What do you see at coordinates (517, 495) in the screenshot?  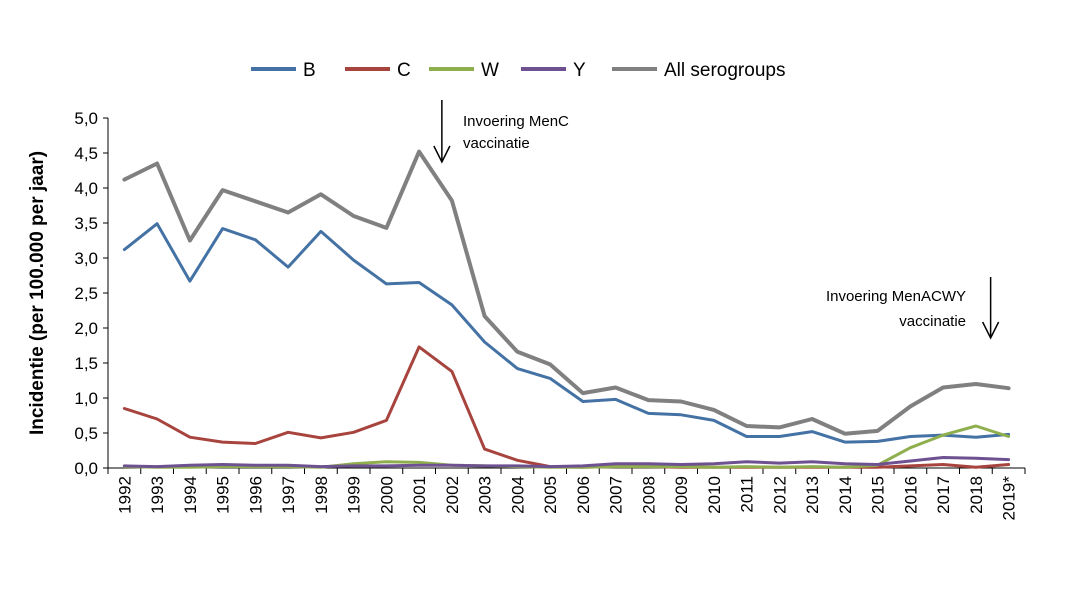 I see `x-tick-label: 2004` at bounding box center [517, 495].